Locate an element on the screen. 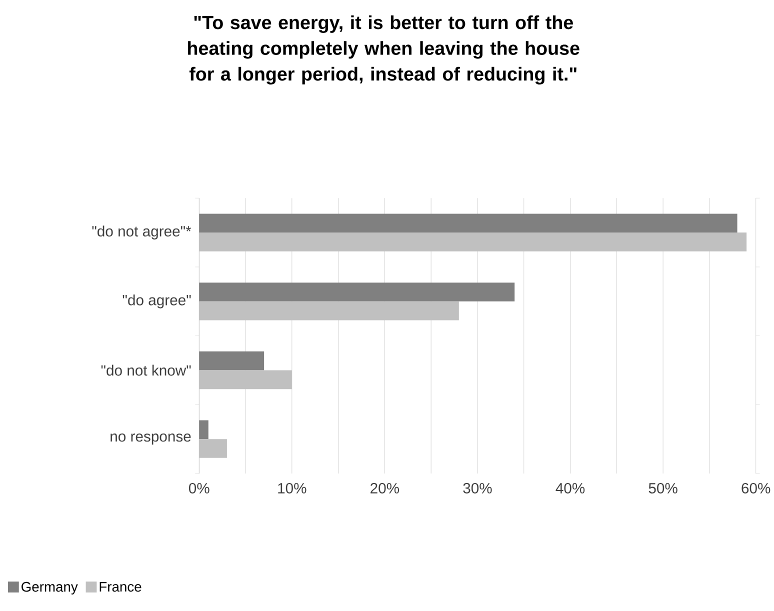 Image resolution: width=774 pixels, height=611 pixels. x-tick-label: 10% is located at coordinates (292, 488).